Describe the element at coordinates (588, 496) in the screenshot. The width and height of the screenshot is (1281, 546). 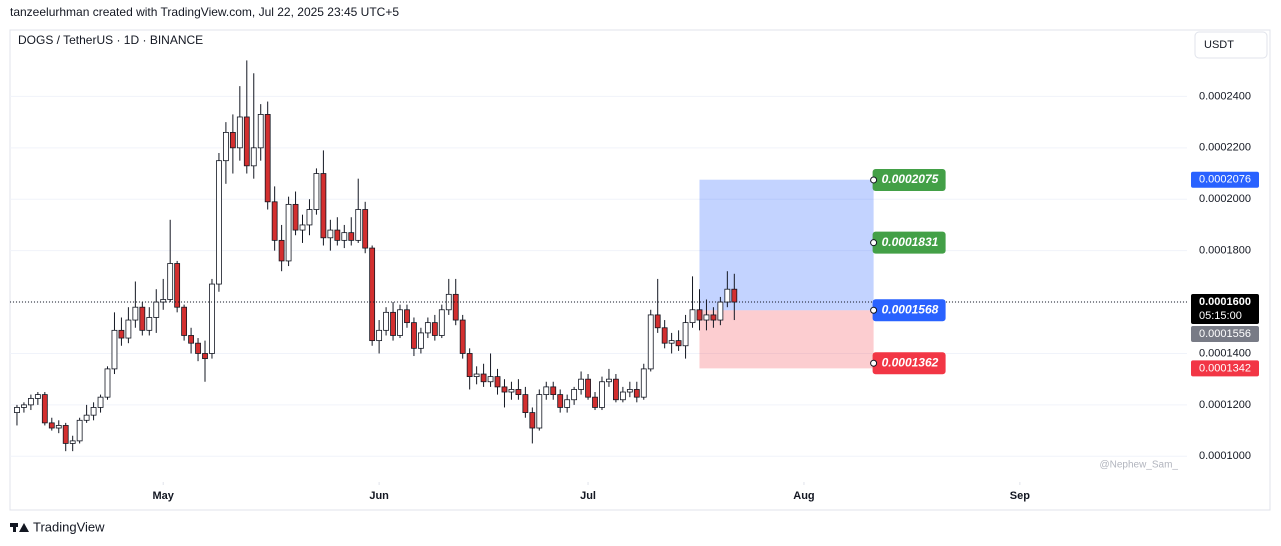
I see `x-tick-label: Jul` at that location.